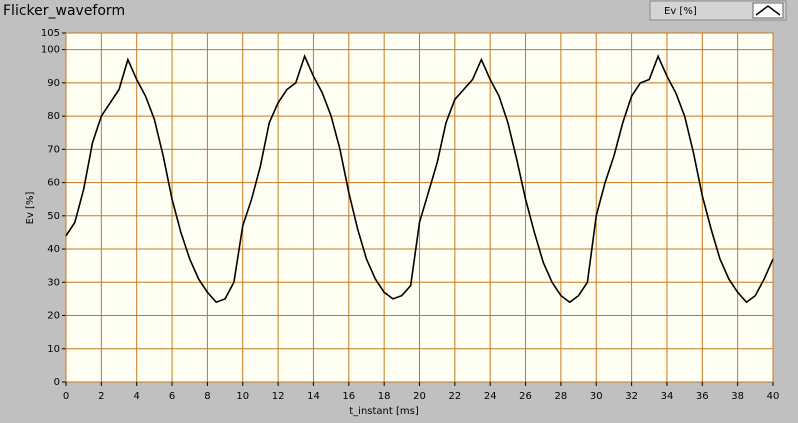 The width and height of the screenshot is (798, 423). I want to click on y-tick-label: 70, so click(53, 149).